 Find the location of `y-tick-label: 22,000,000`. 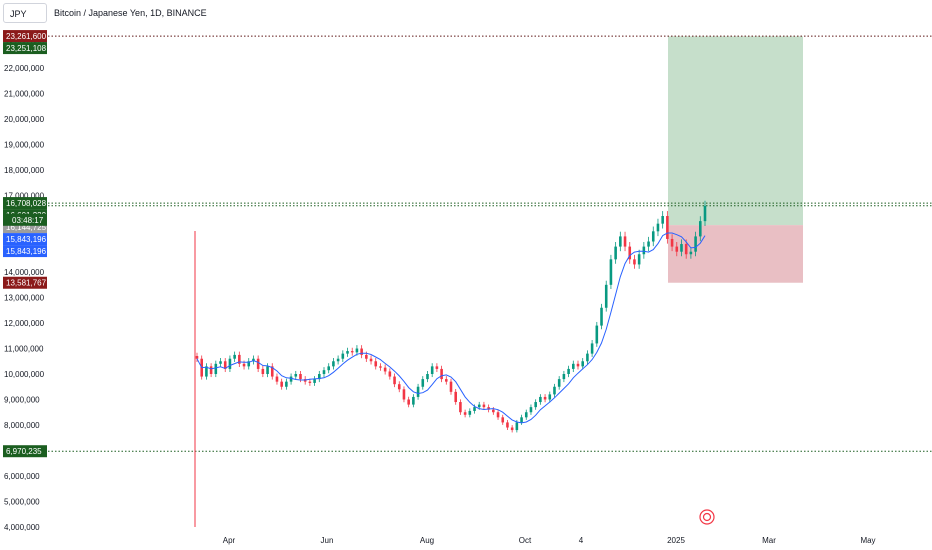

y-tick-label: 22,000,000 is located at coordinates (24, 68).